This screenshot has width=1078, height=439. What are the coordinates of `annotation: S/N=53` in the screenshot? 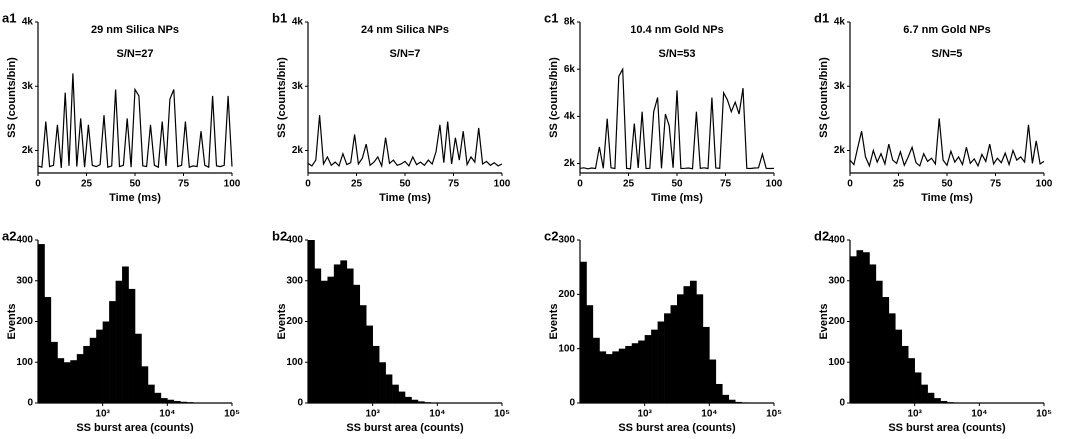 It's located at (677, 54).